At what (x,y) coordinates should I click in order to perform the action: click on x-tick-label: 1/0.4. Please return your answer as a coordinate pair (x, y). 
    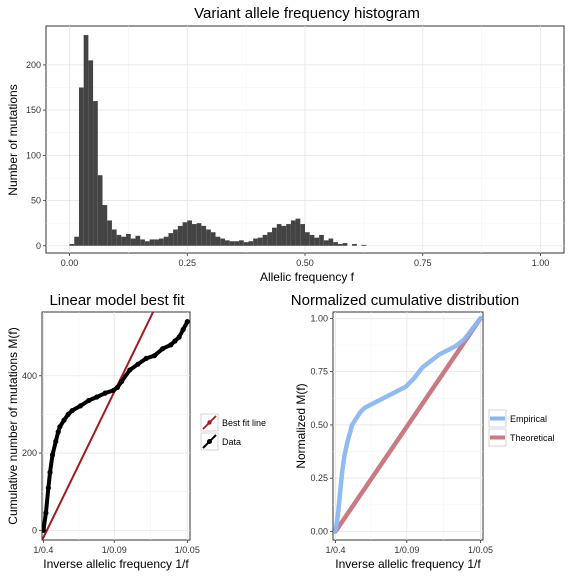
    Looking at the image, I should click on (43, 550).